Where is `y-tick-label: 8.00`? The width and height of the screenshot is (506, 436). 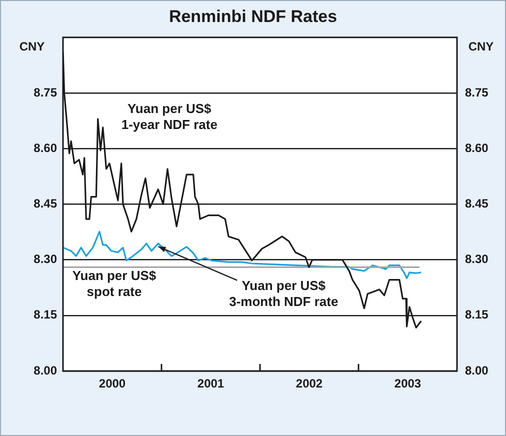
y-tick-label: 8.00 is located at coordinates (46, 370).